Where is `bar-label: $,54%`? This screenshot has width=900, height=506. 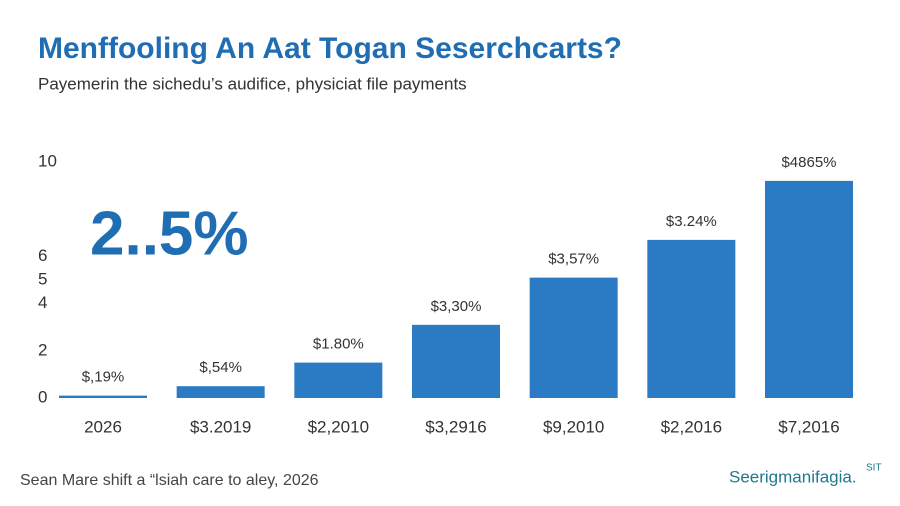
bar-label: $,54% is located at coordinates (220, 367).